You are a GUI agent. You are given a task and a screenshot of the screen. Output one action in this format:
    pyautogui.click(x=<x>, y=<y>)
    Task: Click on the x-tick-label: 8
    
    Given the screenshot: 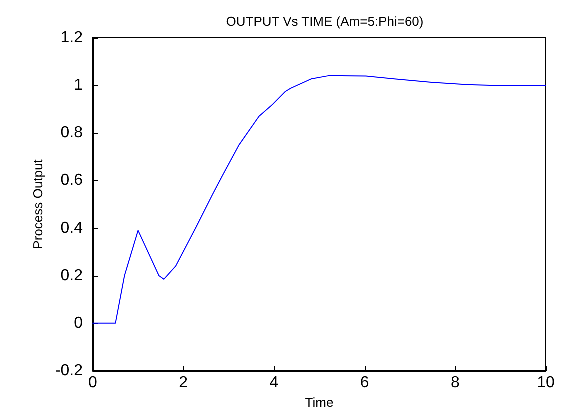 What is the action you would take?
    pyautogui.click(x=455, y=383)
    